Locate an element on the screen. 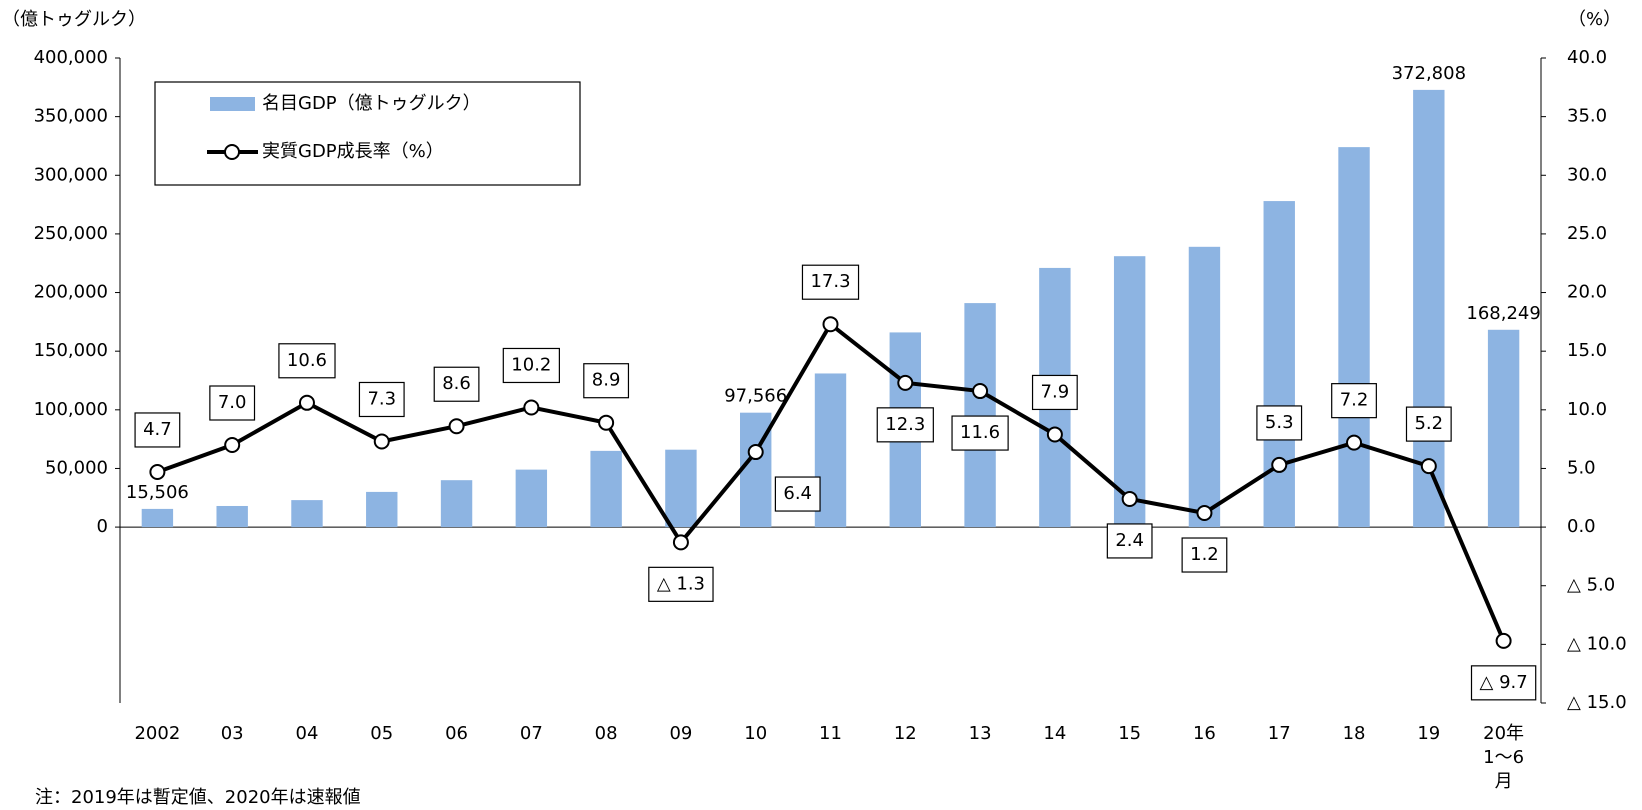 The image size is (1642, 810). x-tick-label: 16 is located at coordinates (1204, 733).